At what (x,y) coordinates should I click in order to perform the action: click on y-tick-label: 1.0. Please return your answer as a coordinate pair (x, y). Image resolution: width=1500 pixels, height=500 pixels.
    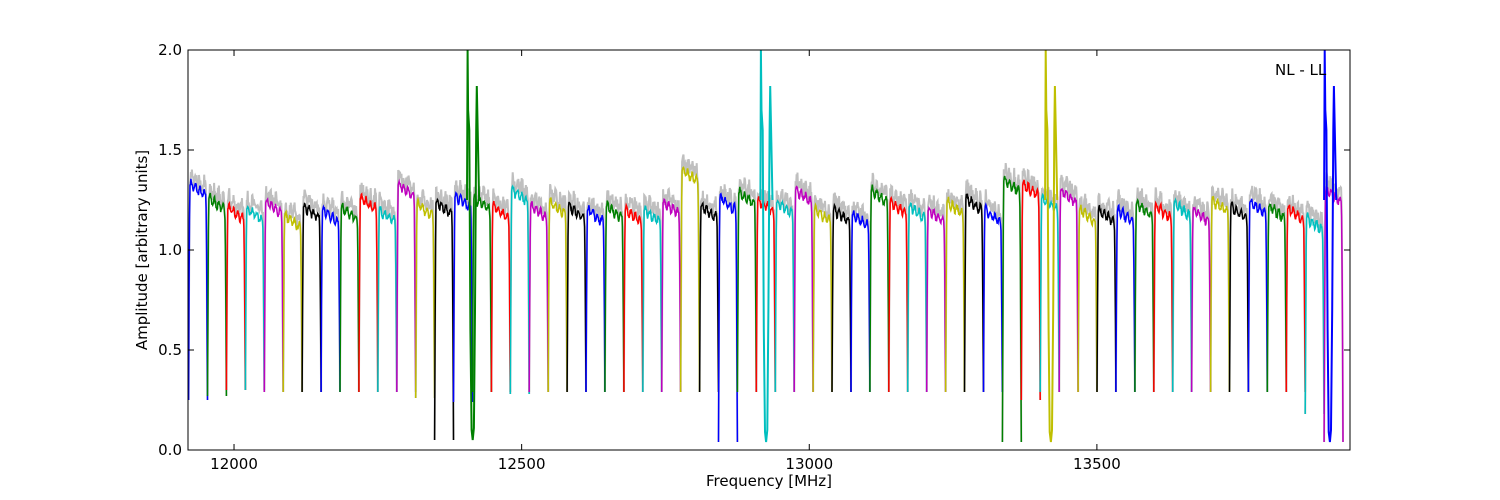
    Looking at the image, I should click on (170, 250).